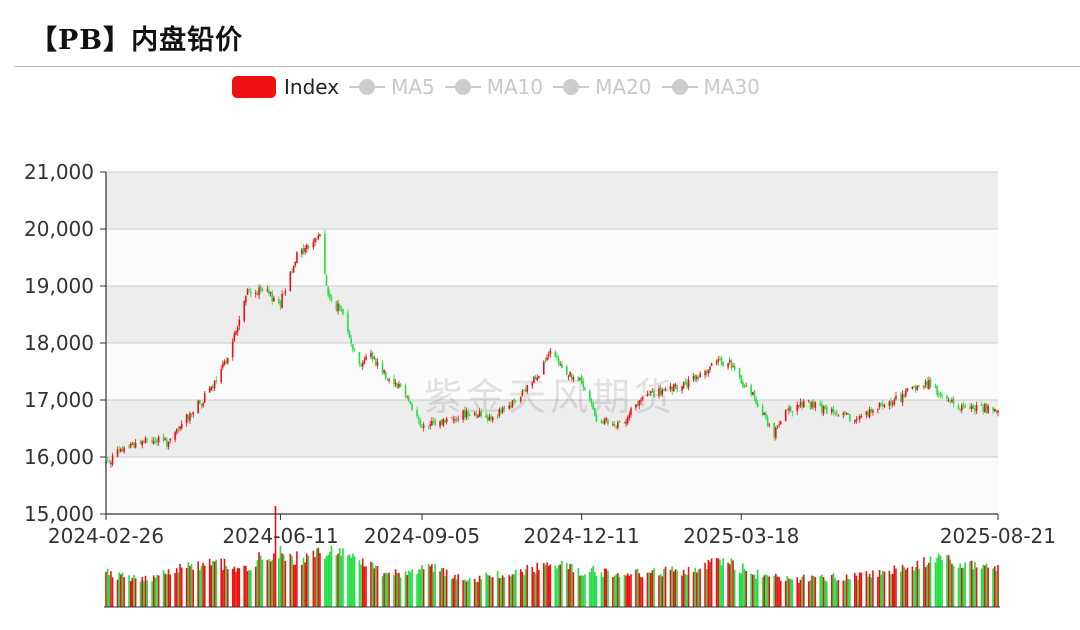 The height and width of the screenshot is (630, 1080). What do you see at coordinates (285, 87) in the screenshot?
I see `legend-item-index: Index` at bounding box center [285, 87].